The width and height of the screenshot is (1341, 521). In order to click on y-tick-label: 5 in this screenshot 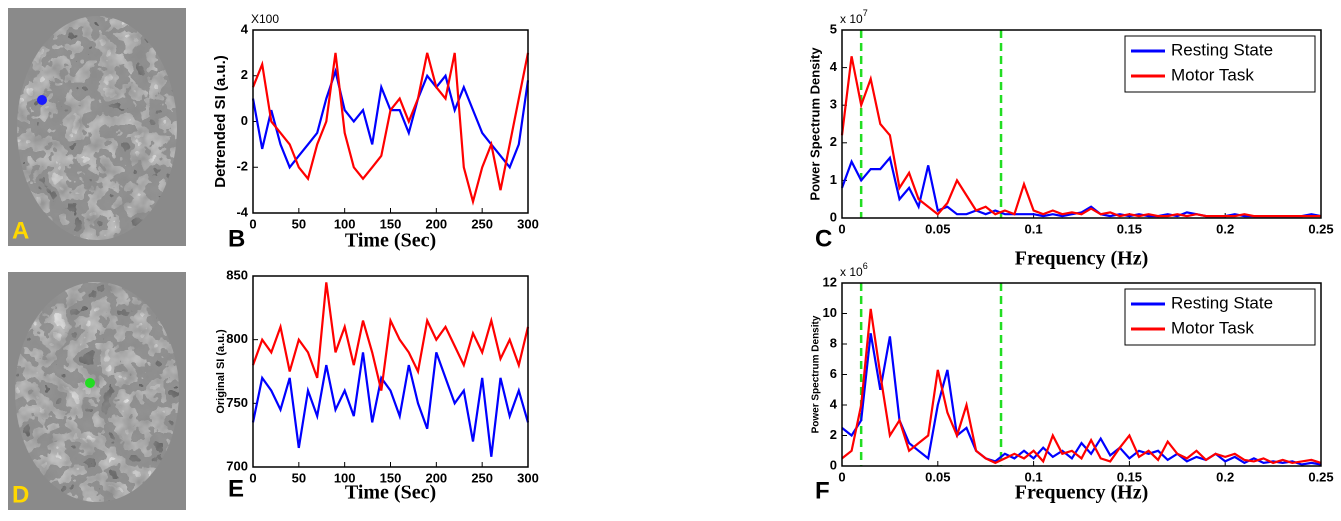, I will do `click(833, 28)`.